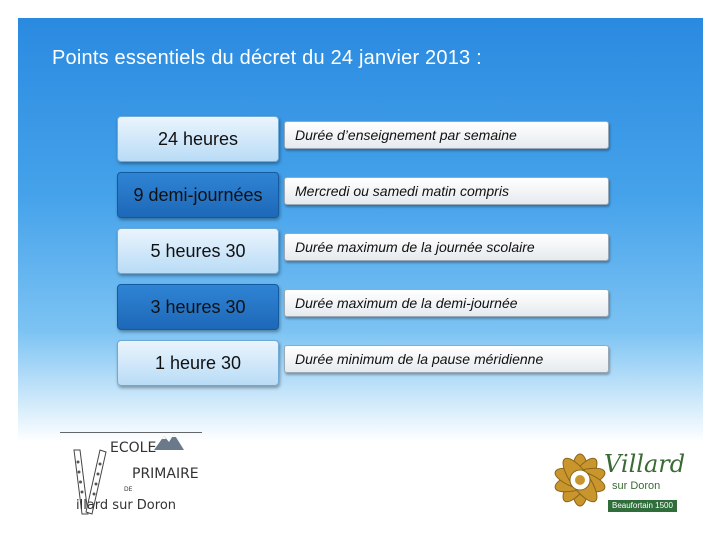 The image size is (720, 540). I want to click on duration-key: 5 heures 30, so click(198, 251).